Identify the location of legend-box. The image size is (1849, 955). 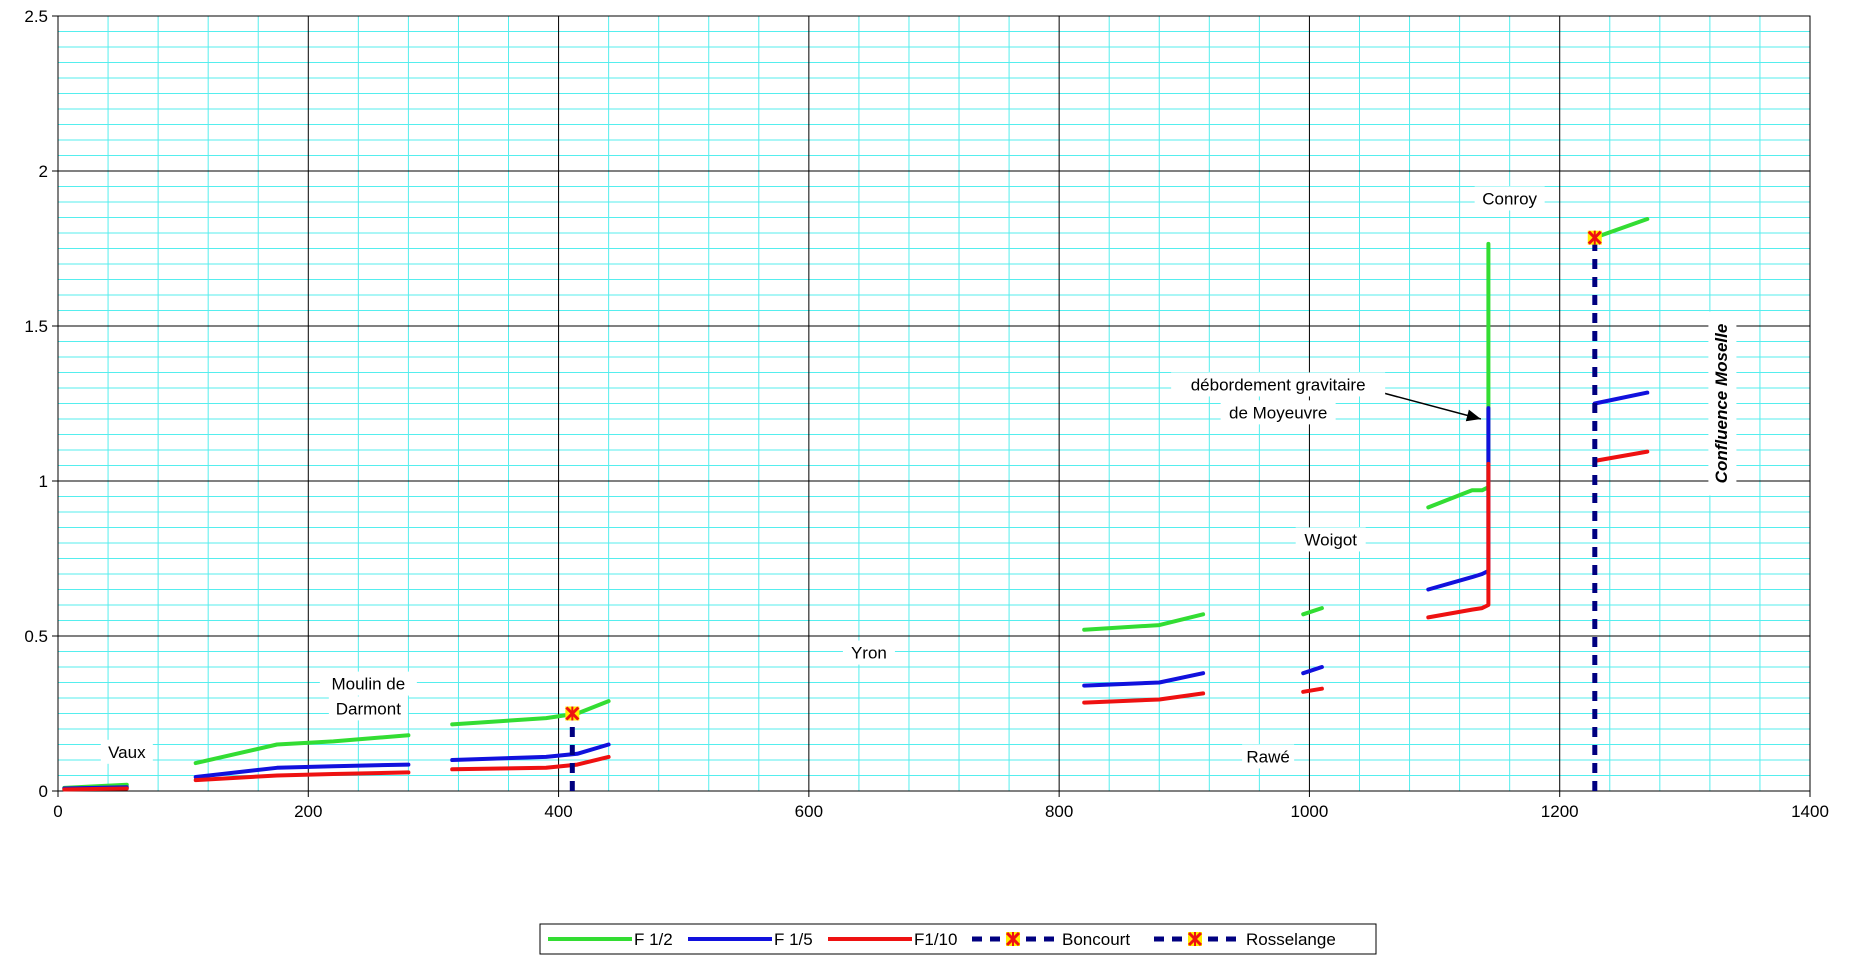
(958, 939).